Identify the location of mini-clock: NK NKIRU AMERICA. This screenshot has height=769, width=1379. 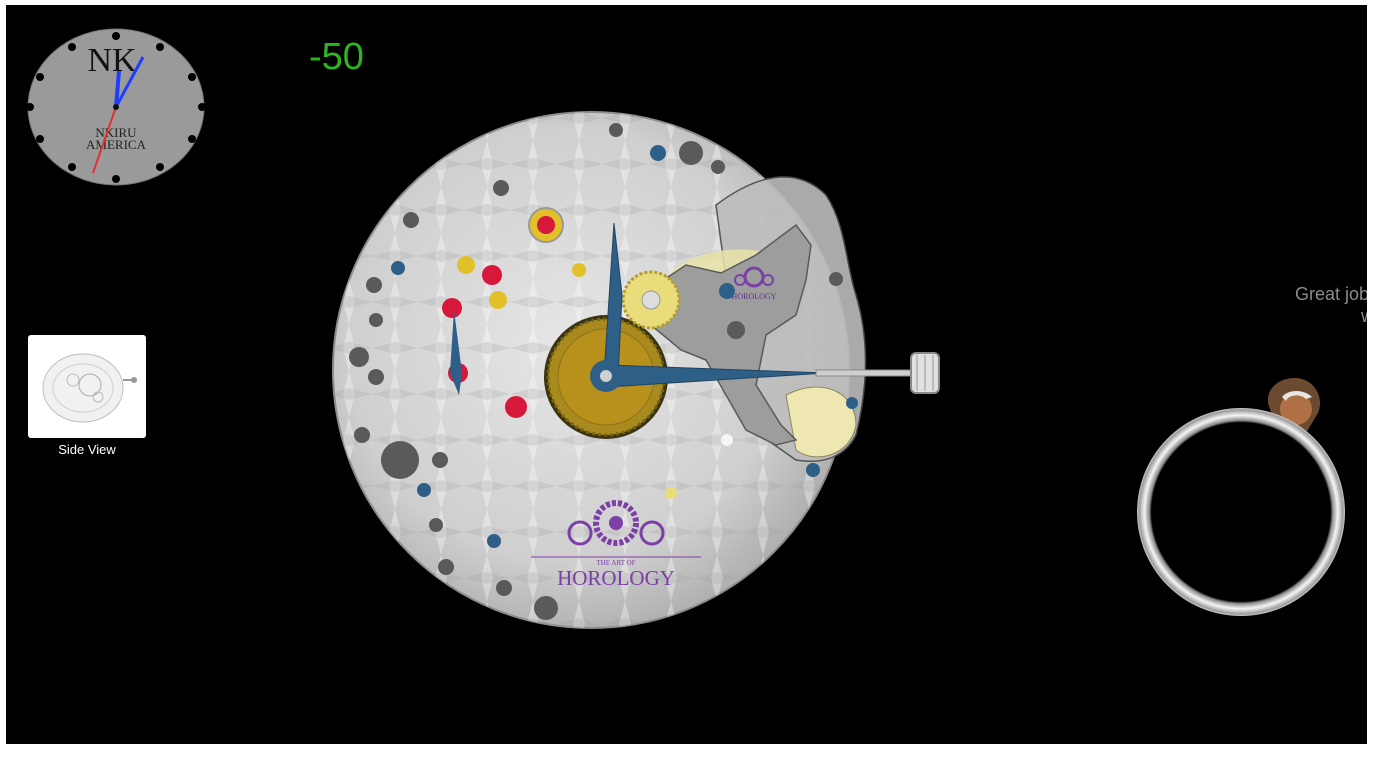
(116, 107).